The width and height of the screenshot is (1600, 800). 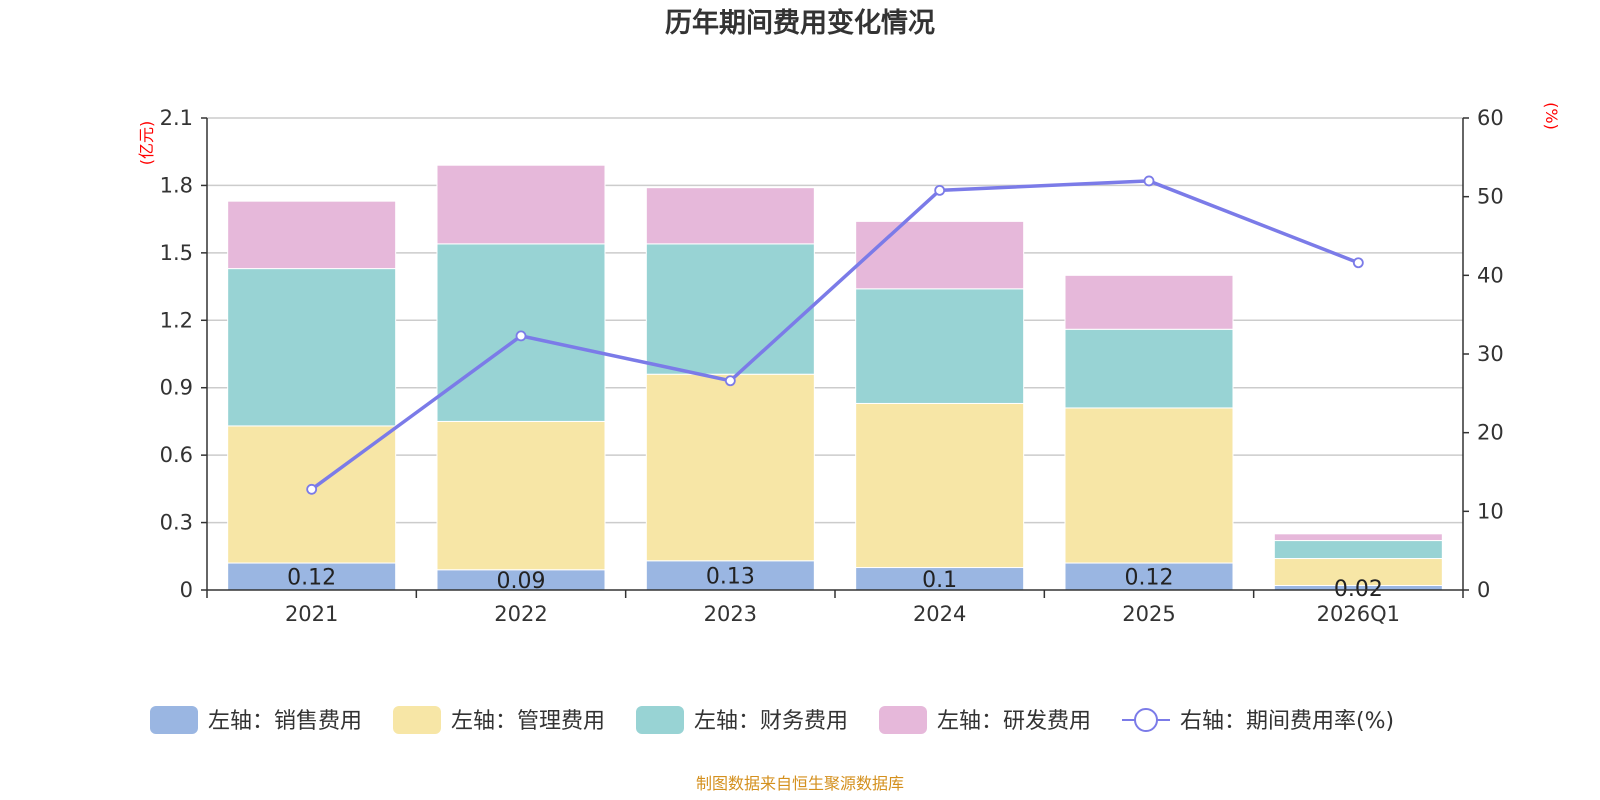 I want to click on x-tick-label: 2026Q1, so click(x=1358, y=614).